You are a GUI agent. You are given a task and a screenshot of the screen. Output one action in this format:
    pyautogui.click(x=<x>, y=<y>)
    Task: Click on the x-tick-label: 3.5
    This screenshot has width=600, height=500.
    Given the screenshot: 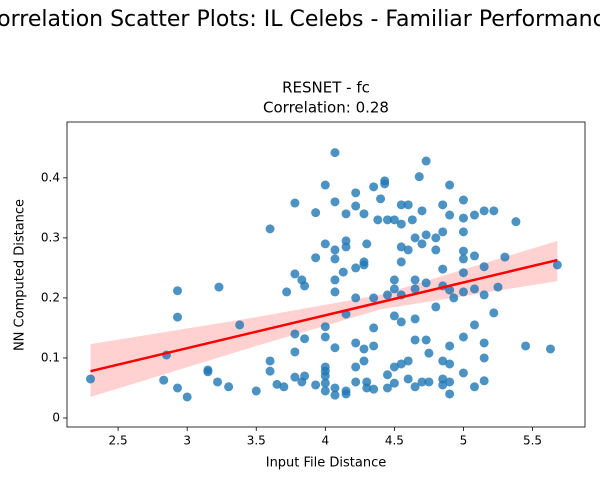 What is the action you would take?
    pyautogui.click(x=256, y=441)
    